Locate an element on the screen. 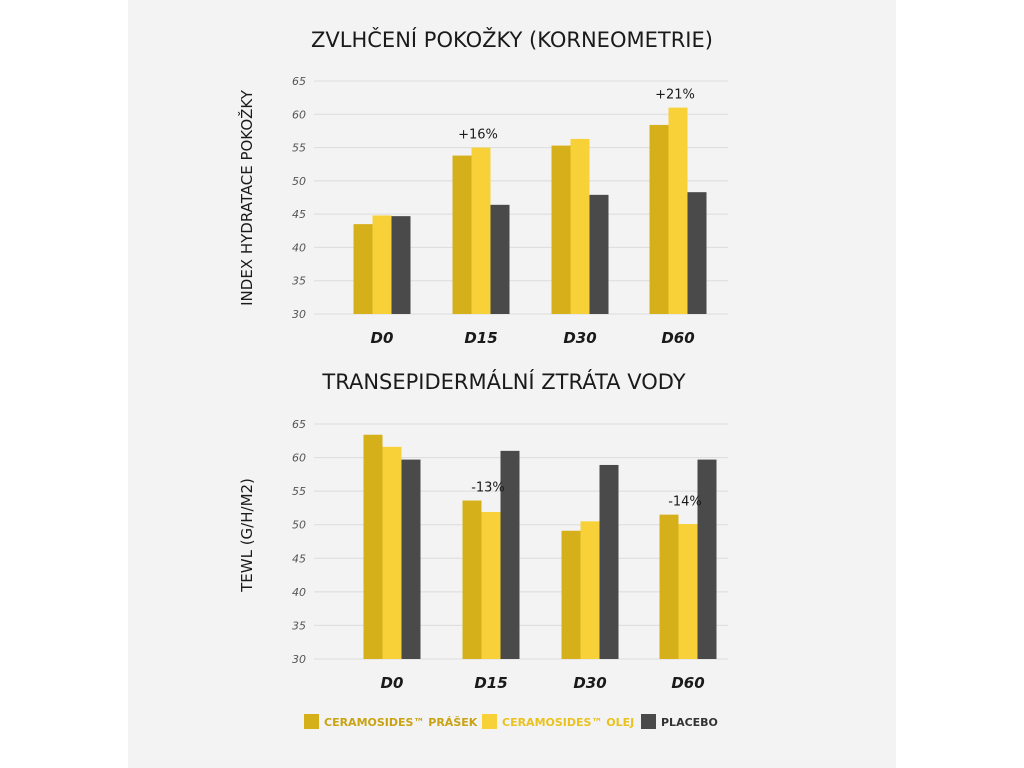  legend-label: CERAMOSIDES™ OLEJ is located at coordinates (568, 722).